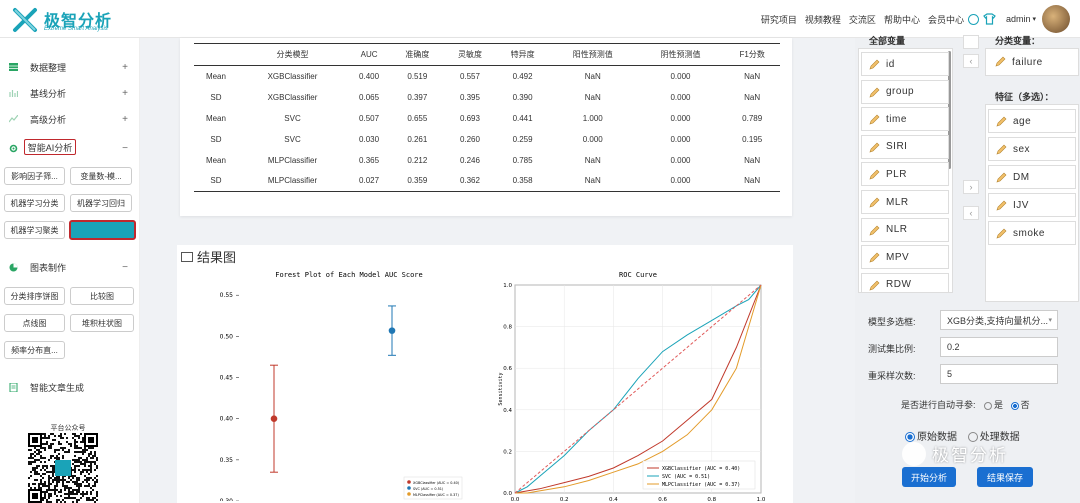 This screenshot has width=1080, height=503. Describe the element at coordinates (874, 202) in the screenshot. I see `pencil-icon` at that location.